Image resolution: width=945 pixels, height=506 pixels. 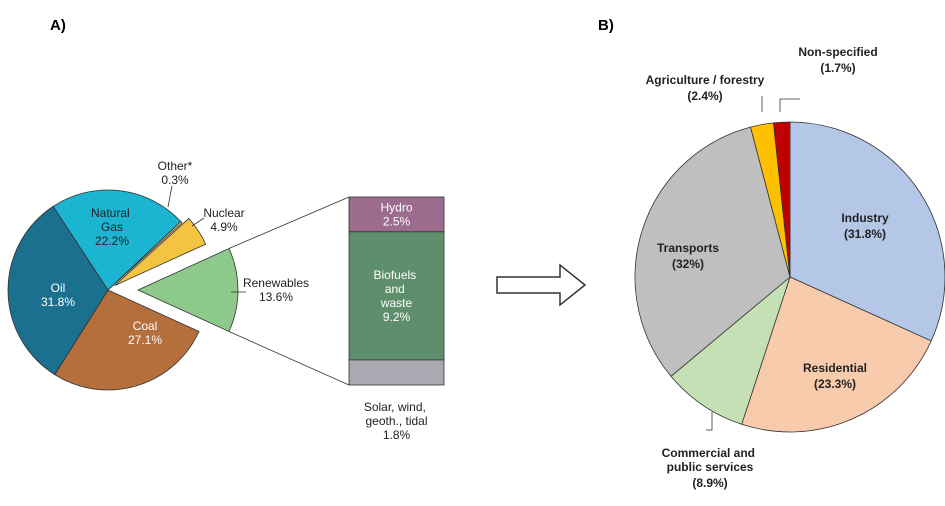 I want to click on slice-value: (8.9%), so click(x=709, y=483).